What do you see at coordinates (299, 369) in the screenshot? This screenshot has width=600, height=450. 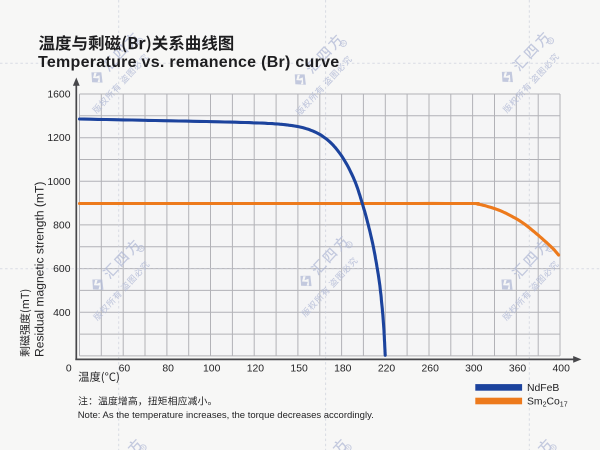 I see `svg-text: 150` at bounding box center [299, 369].